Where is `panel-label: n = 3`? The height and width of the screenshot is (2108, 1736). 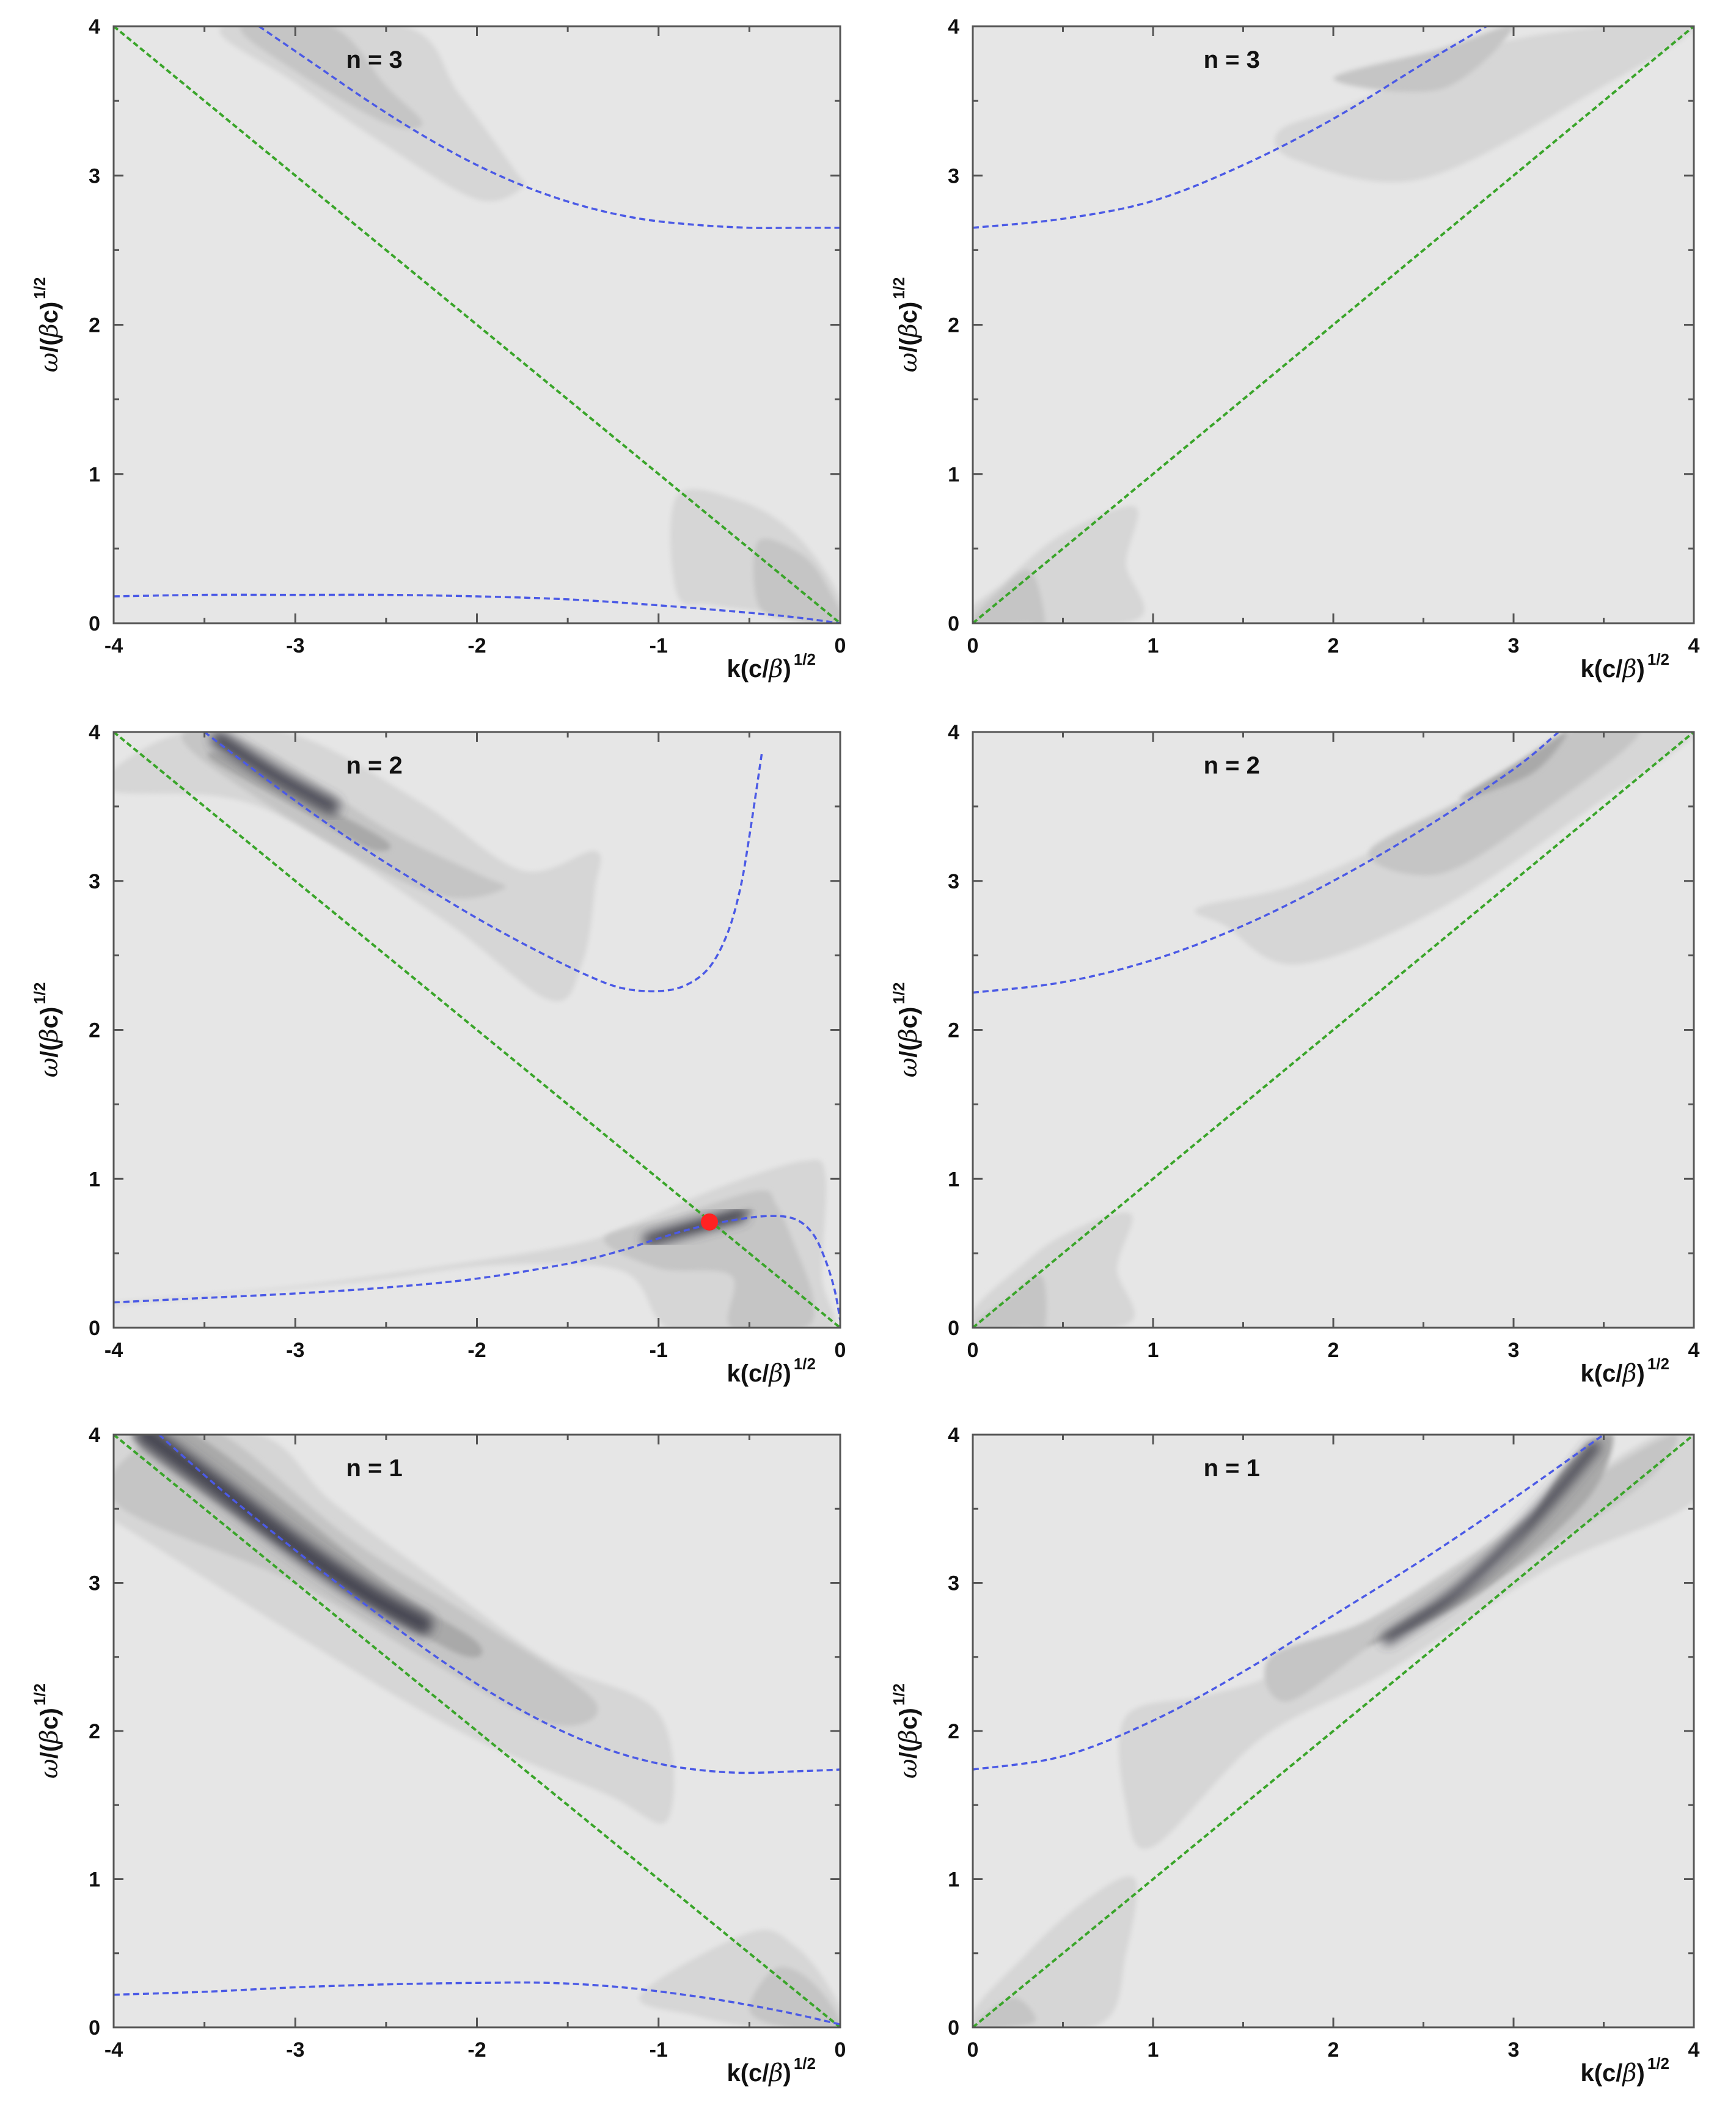
panel-label: n = 3 is located at coordinates (374, 60).